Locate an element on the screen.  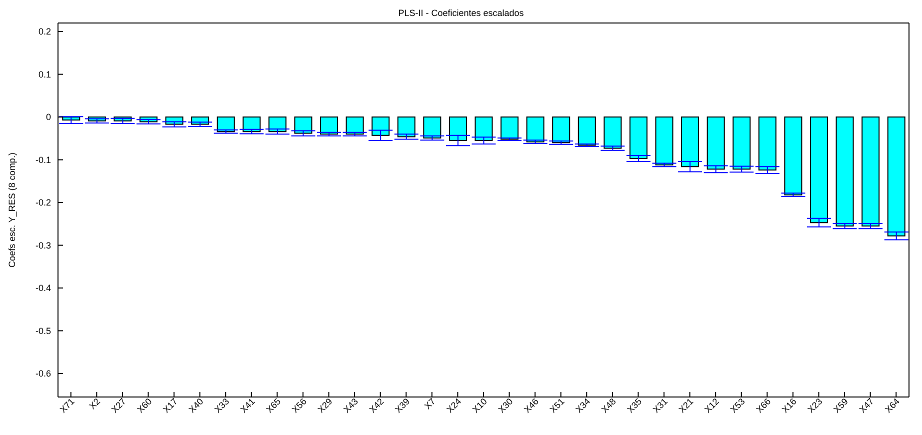
x-tick-label: X23 is located at coordinates (815, 405).